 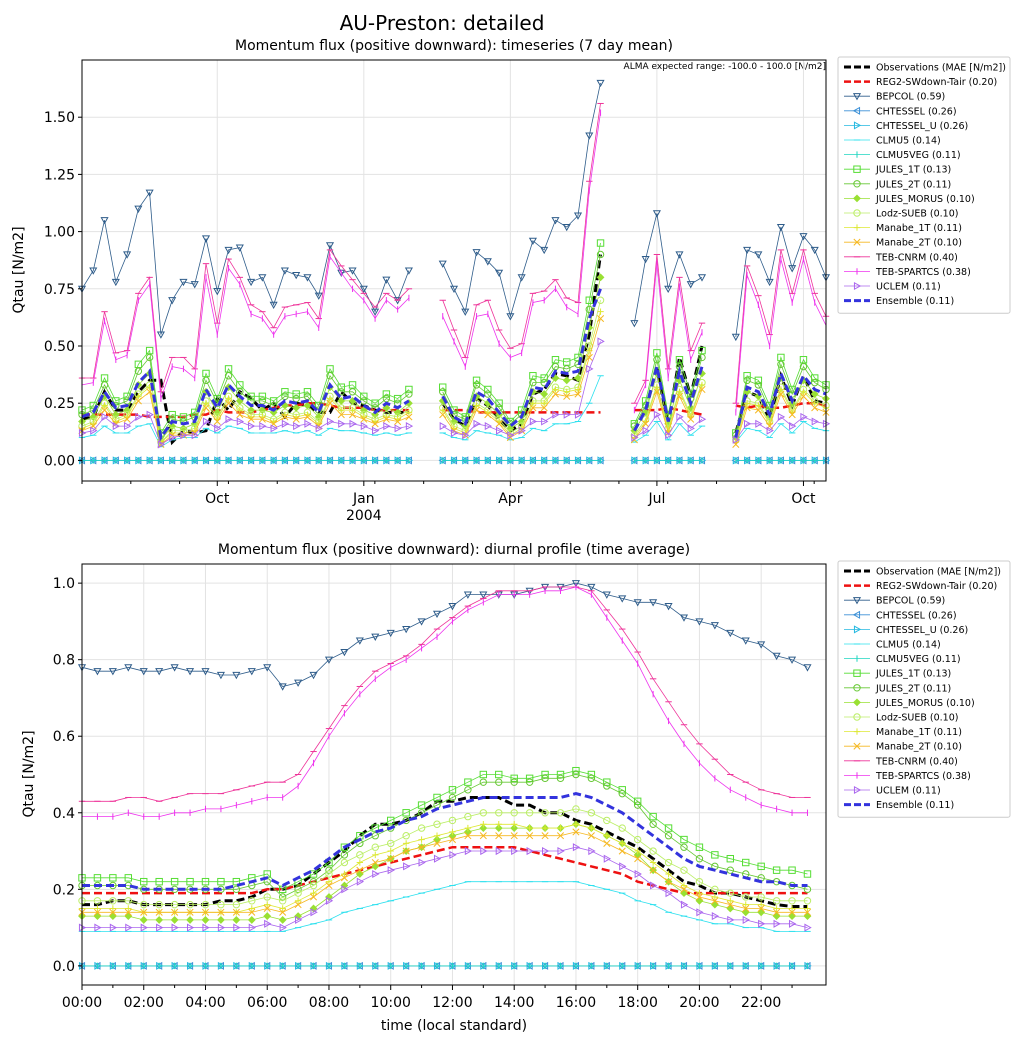 I want to click on bot-series-jules-morus-point, so click(x=190, y=920).